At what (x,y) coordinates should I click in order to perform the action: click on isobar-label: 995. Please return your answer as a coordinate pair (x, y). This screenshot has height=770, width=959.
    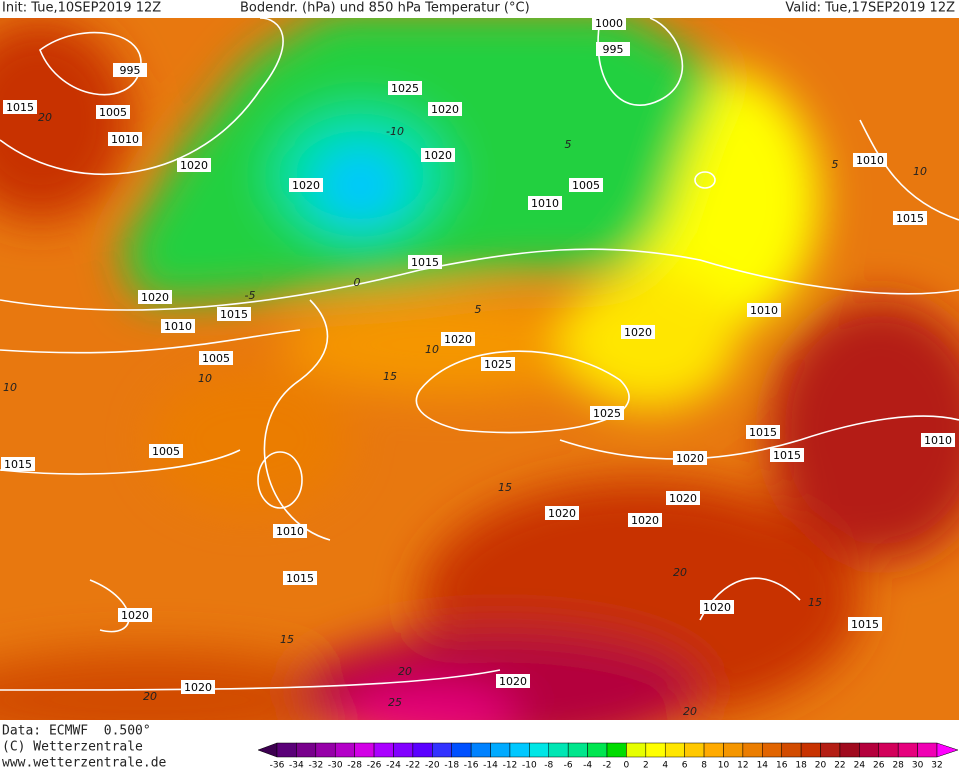
    Looking at the image, I should click on (613, 49).